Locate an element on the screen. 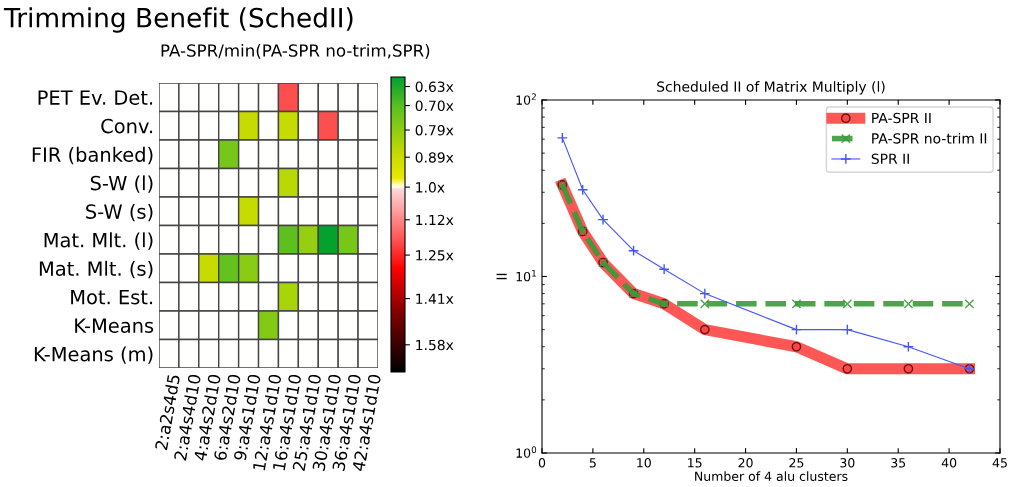 This screenshot has height=487, width=1009. y-tick-label: Mat. Mlt. (s) is located at coordinates (96, 269).